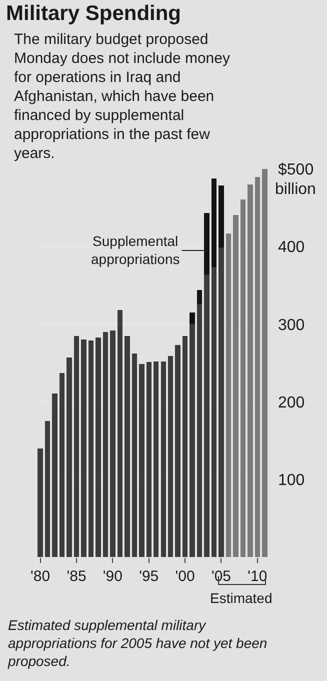 Image resolution: width=327 pixels, height=681 pixels. Describe the element at coordinates (241, 598) in the screenshot. I see `text: Estimated` at that location.